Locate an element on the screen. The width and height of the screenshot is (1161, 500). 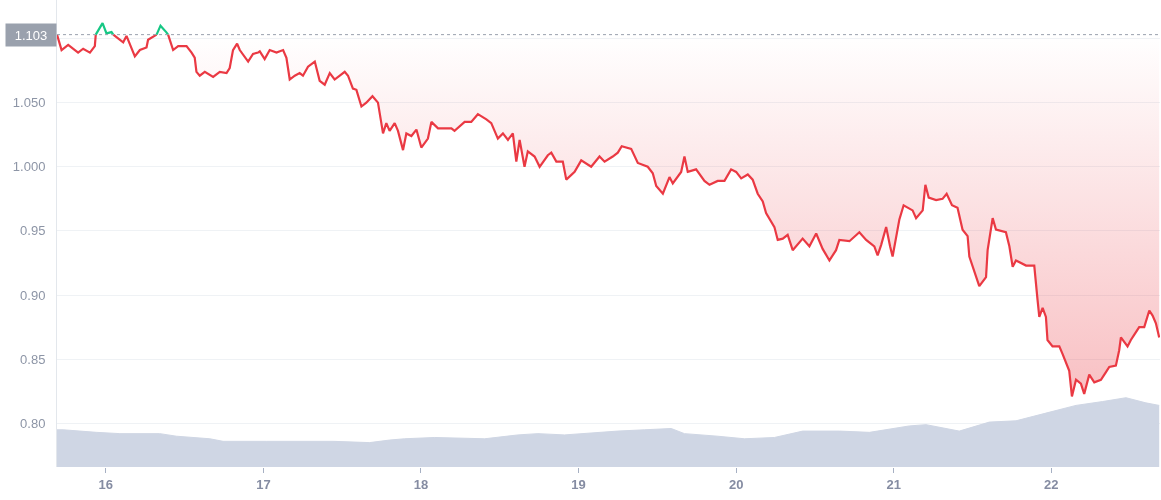
y-tick-label: 0.95 is located at coordinates (33, 231).